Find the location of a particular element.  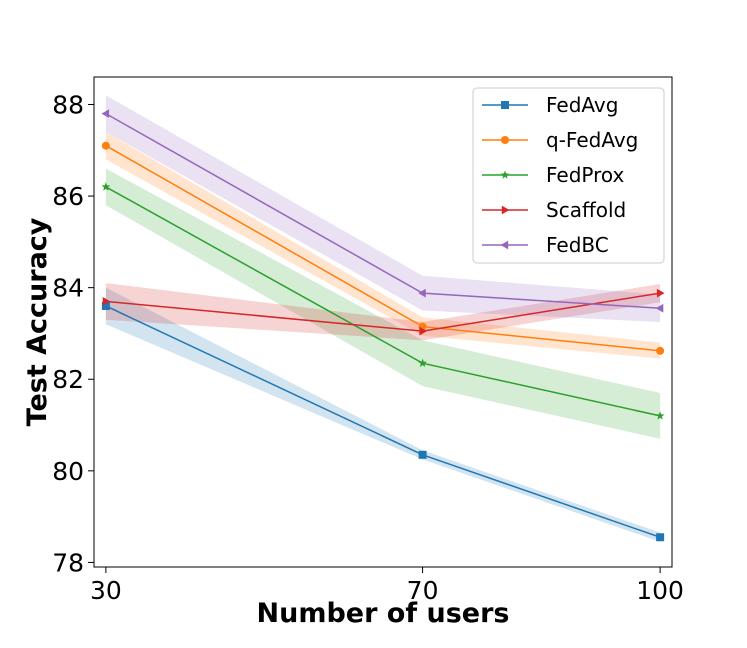

y-axis-title: Test Accuracy is located at coordinates (37, 321).